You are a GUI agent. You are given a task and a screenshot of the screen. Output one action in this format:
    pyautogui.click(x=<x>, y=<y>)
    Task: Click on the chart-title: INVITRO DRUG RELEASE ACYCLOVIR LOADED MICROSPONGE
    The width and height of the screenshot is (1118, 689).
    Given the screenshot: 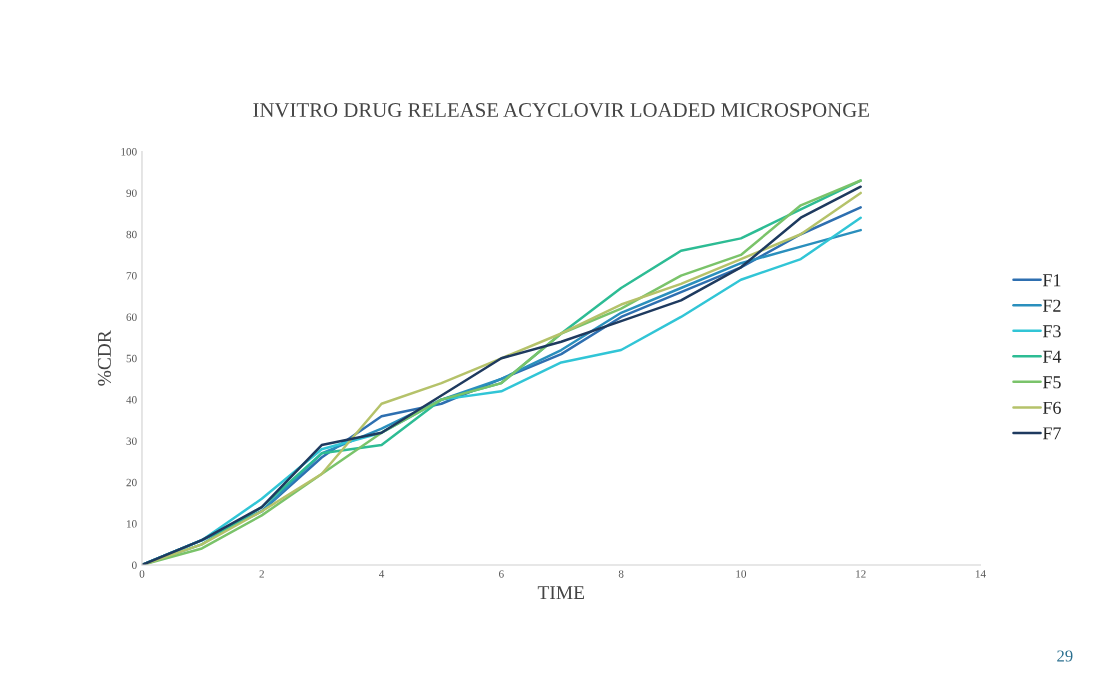 What is the action you would take?
    pyautogui.click(x=561, y=110)
    